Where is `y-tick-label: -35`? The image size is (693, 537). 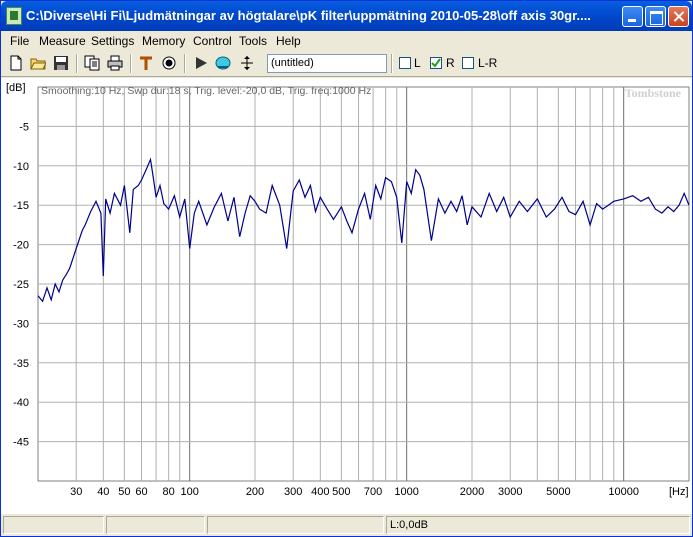
y-tick-label: -35 is located at coordinates (21, 364).